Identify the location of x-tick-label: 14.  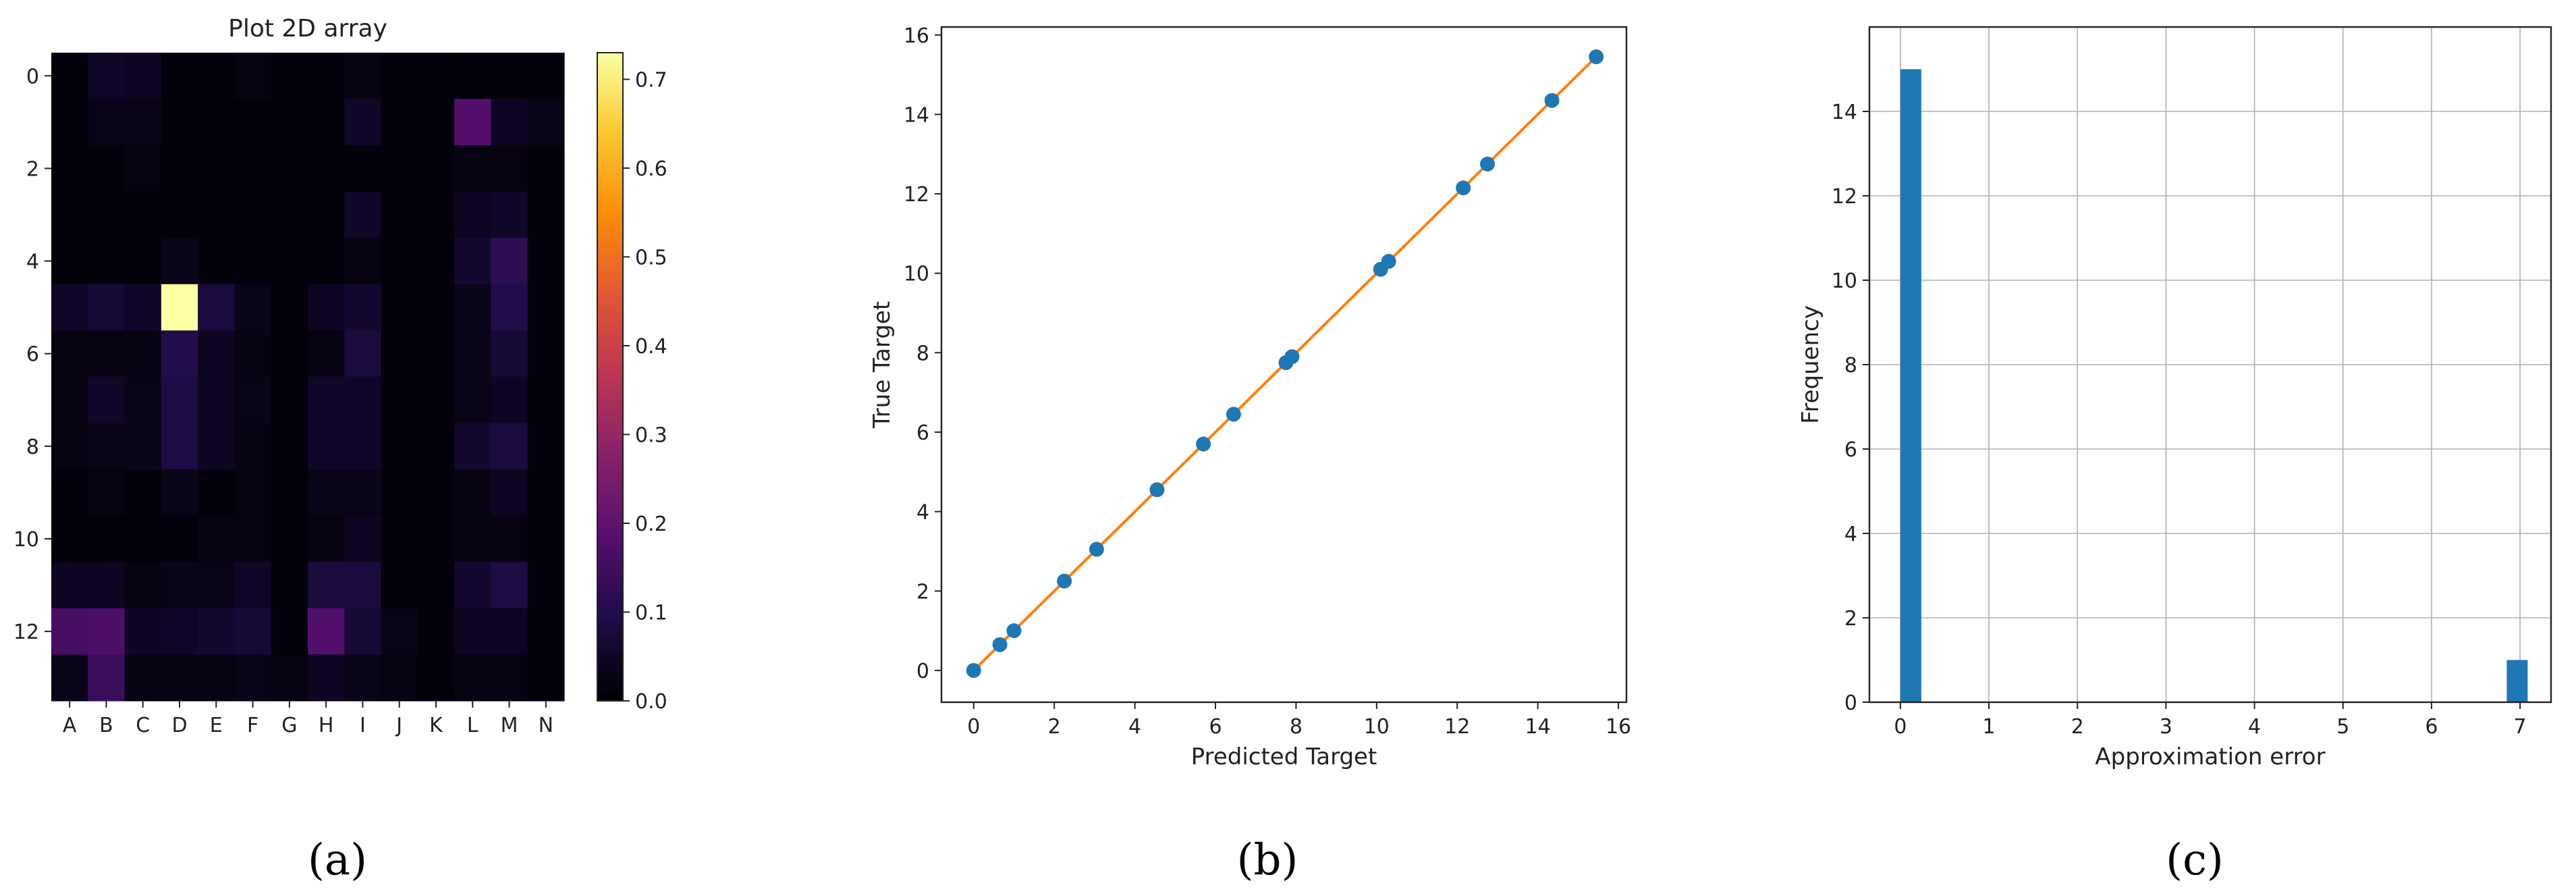
(1538, 727).